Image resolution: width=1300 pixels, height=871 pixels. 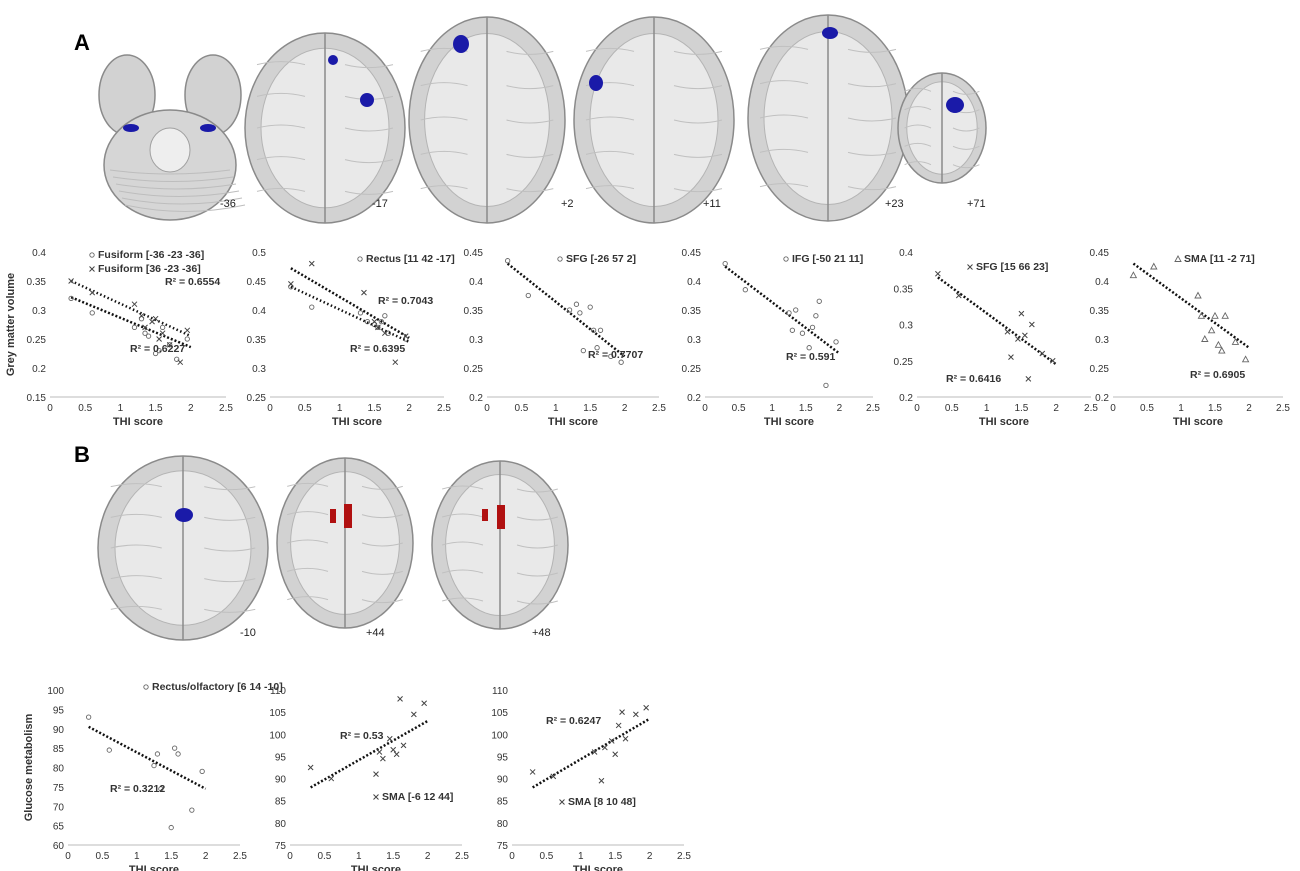 What do you see at coordinates (566, 310) in the screenshot?
I see `trend-line` at bounding box center [566, 310].